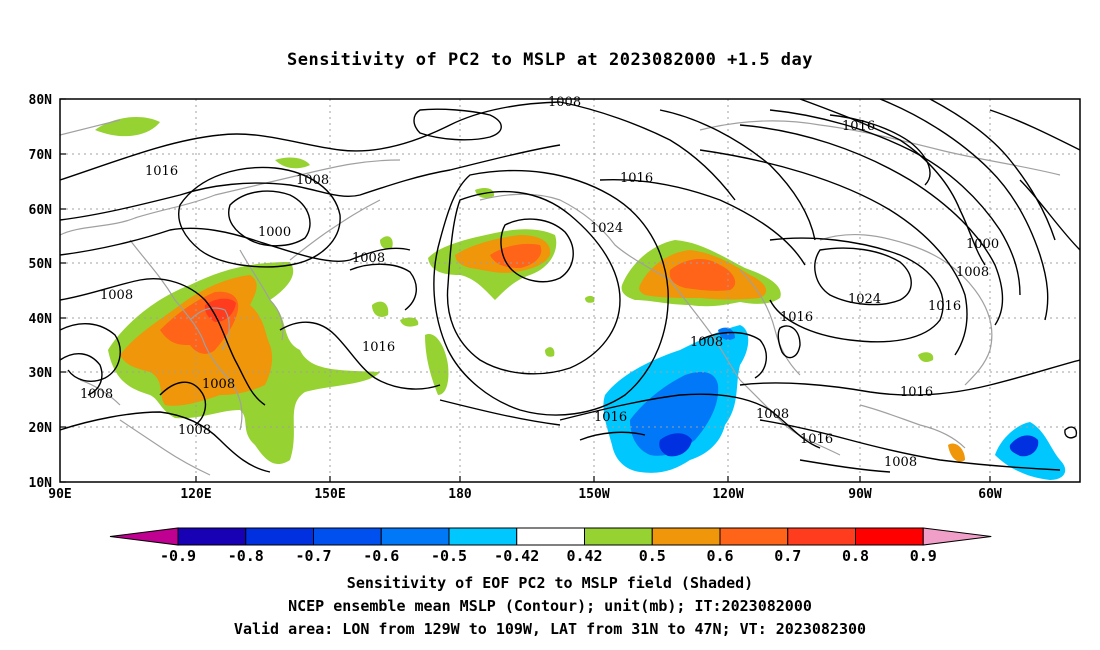 This screenshot has width=1100, height=650. I want to click on colorbar-label: 0.7, so click(787, 556).